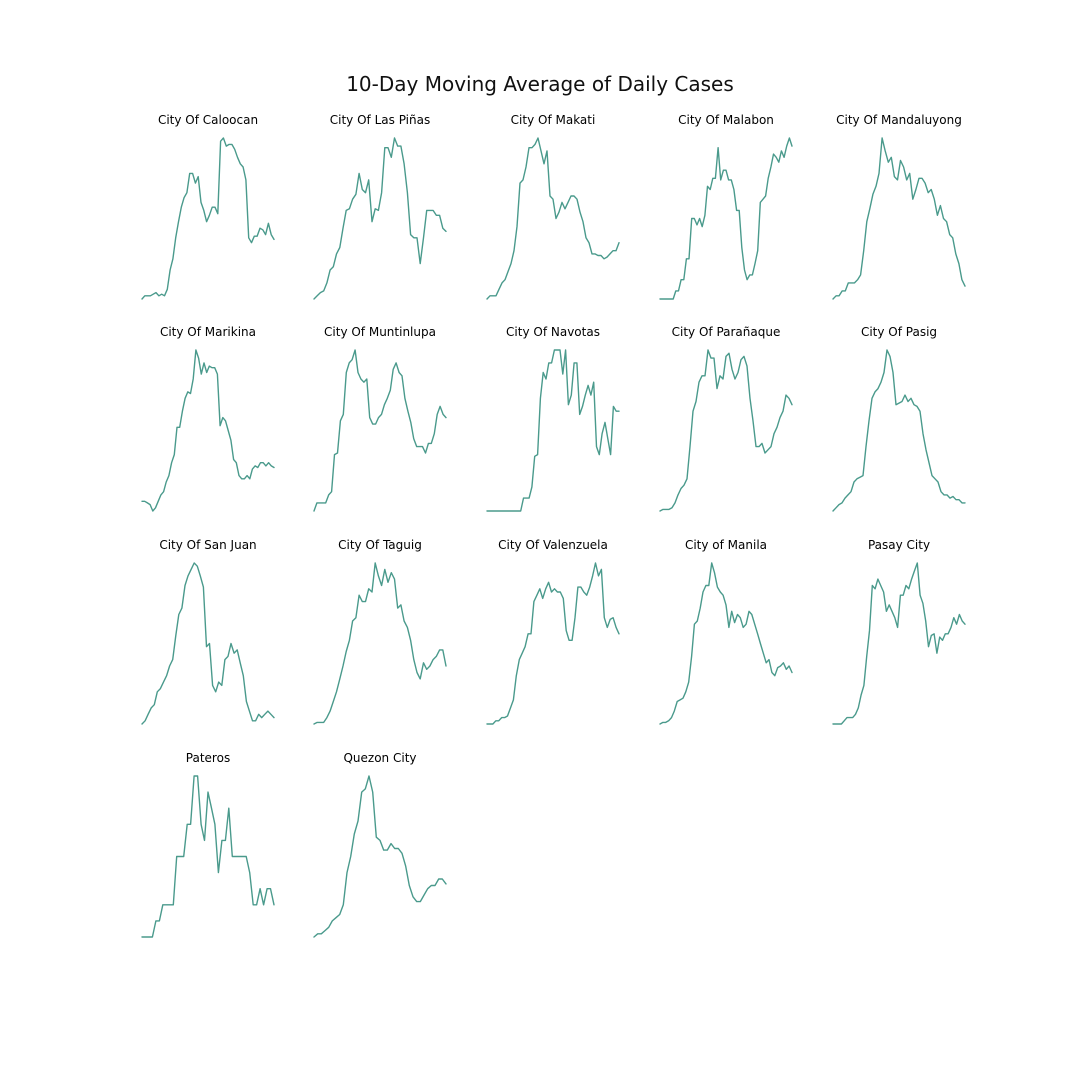  Describe the element at coordinates (726, 545) in the screenshot. I see `panel-title: City of Manila` at that location.